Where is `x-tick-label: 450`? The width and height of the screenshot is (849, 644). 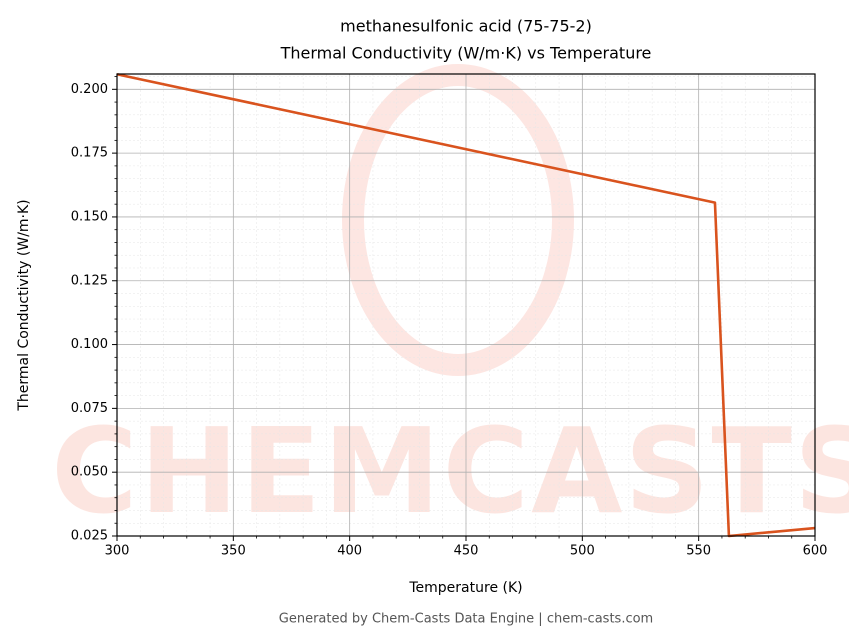 x-tick-label: 450 is located at coordinates (466, 551).